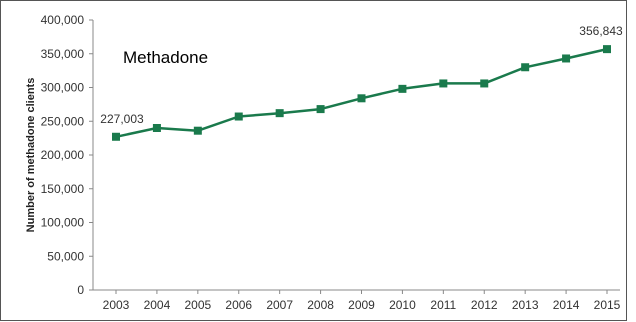 This screenshot has height=322, width=636. Describe the element at coordinates (63, 155) in the screenshot. I see `y-tick-label: 200,000` at that location.